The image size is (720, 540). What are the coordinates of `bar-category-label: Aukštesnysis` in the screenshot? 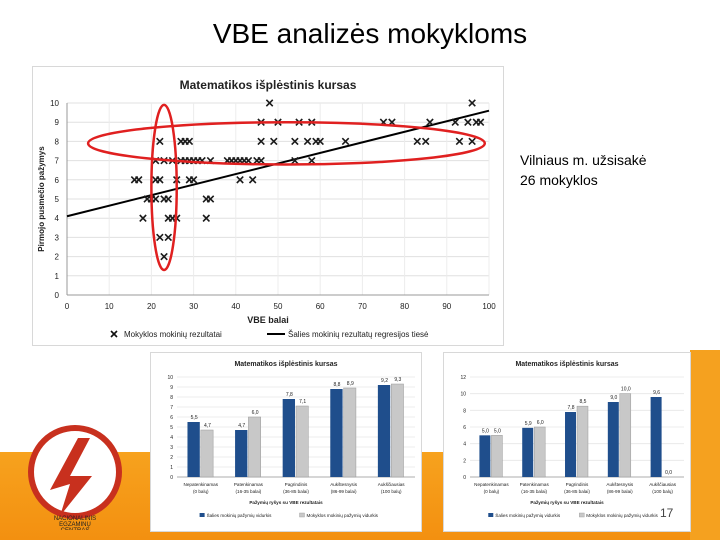 It's located at (620, 484).